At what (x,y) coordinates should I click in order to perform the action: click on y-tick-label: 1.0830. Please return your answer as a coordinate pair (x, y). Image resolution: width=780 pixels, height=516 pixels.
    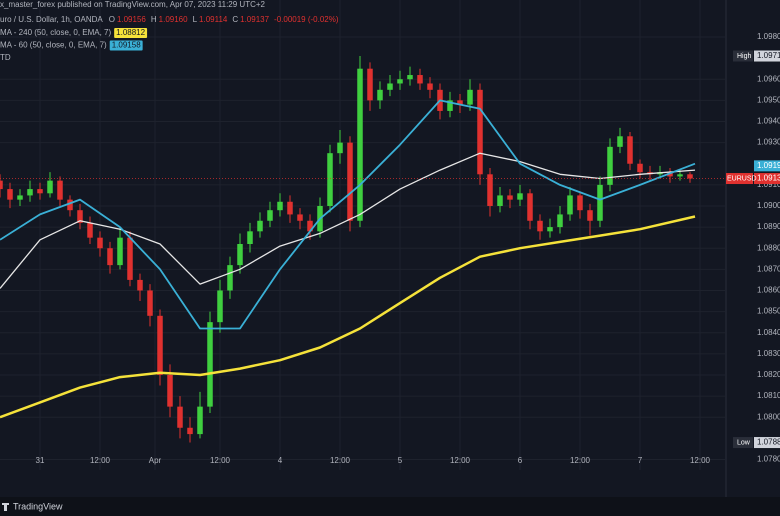
    Looking at the image, I should click on (768, 353).